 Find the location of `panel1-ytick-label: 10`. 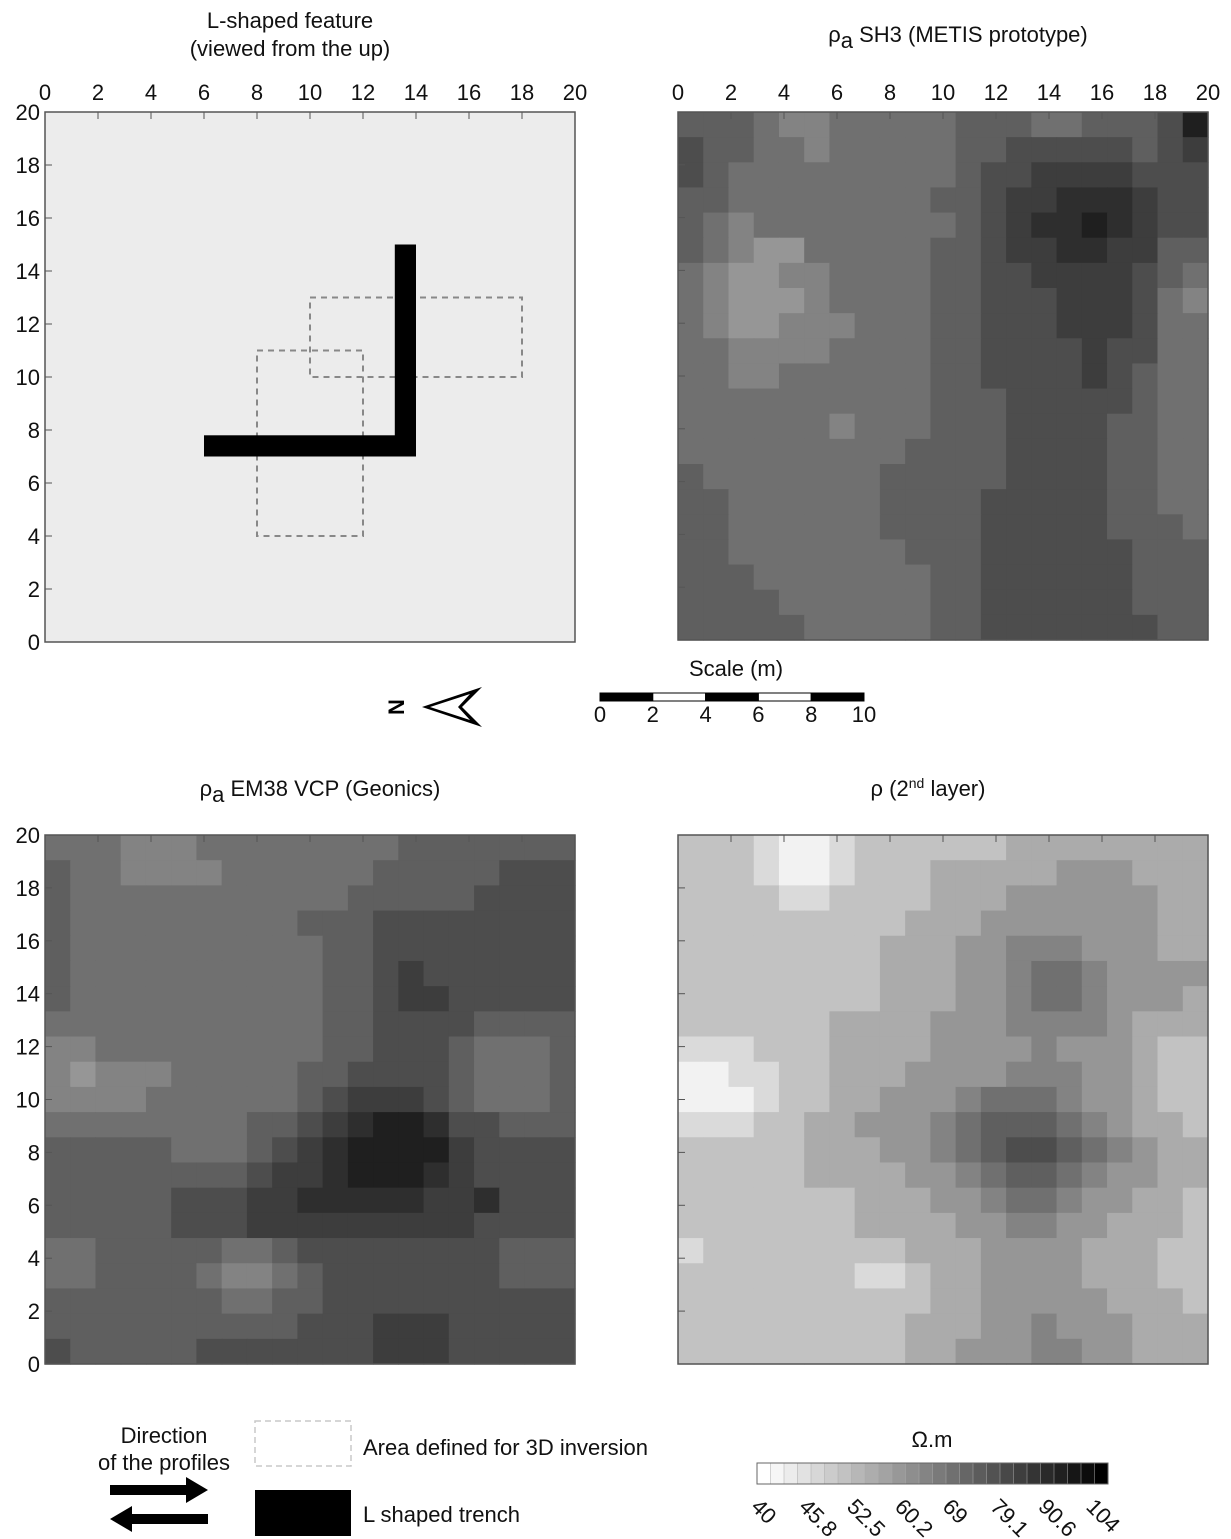

panel1-ytick-label: 10 is located at coordinates (28, 377).